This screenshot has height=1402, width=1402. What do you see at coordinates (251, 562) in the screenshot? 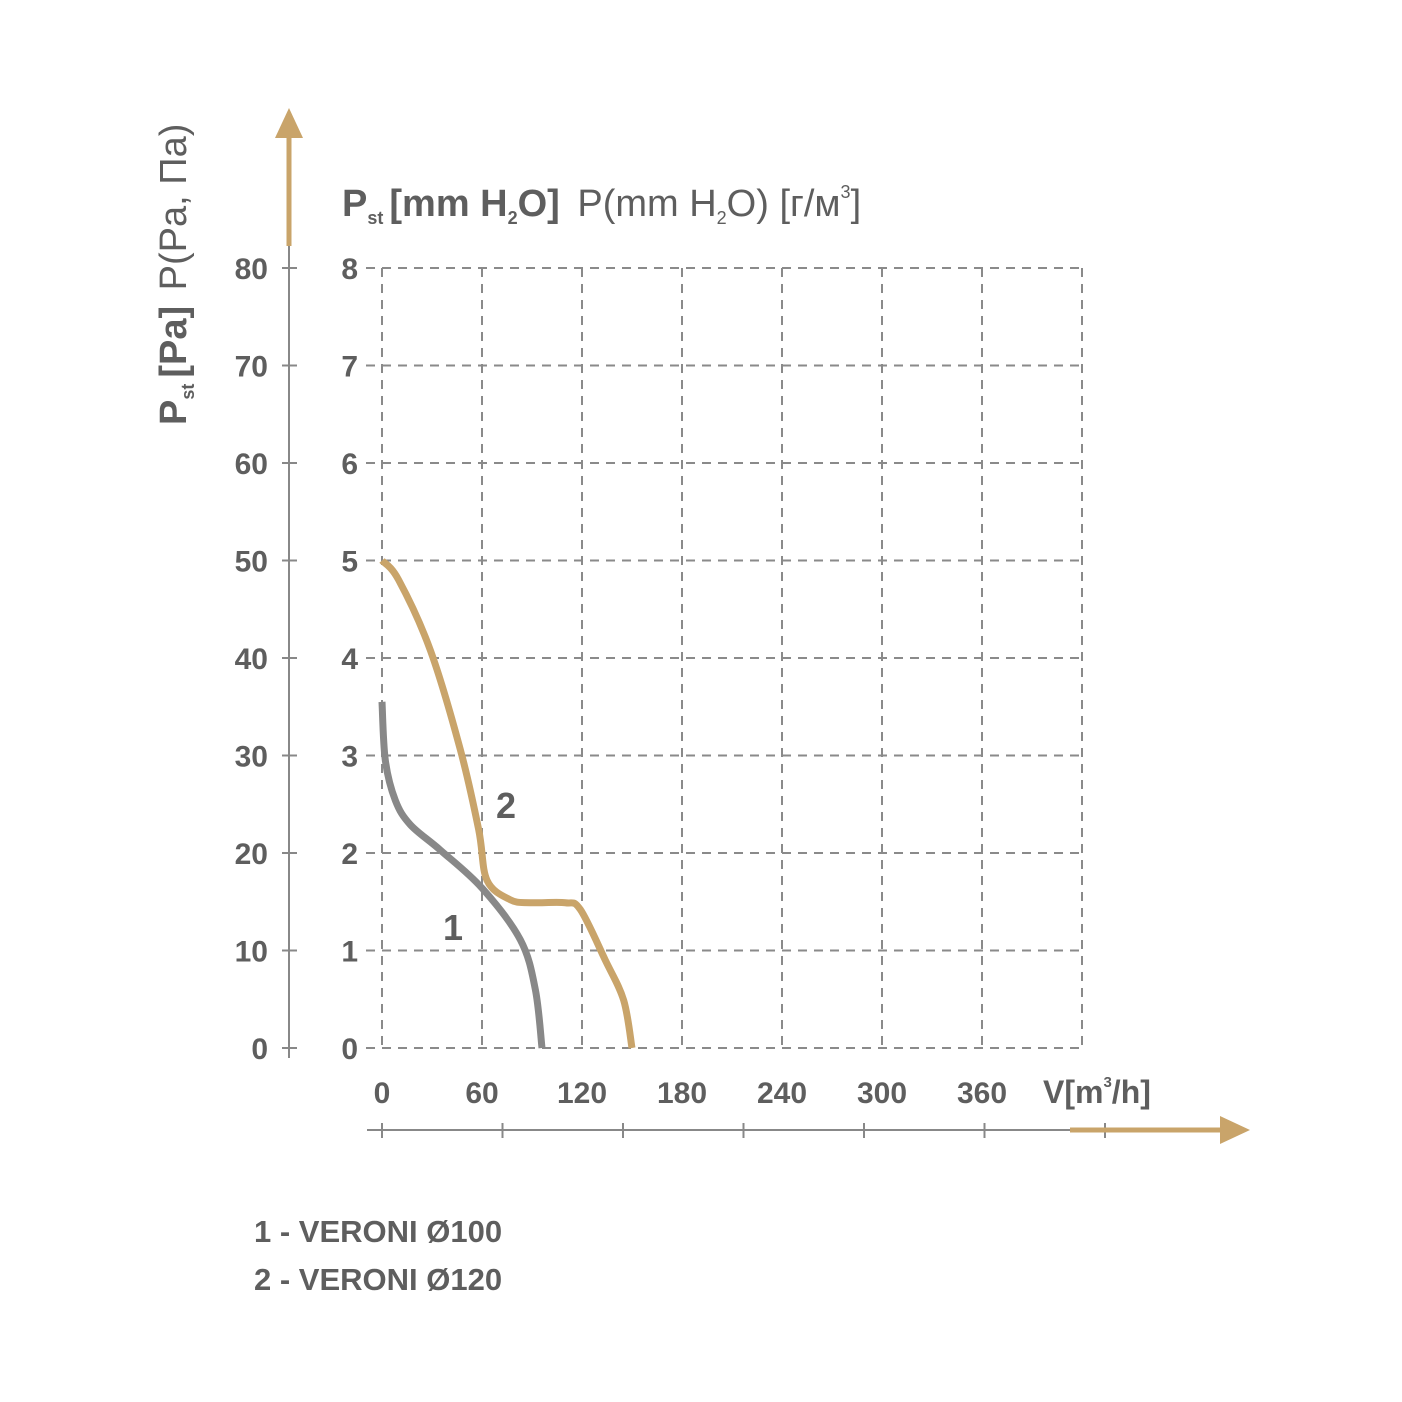
I see `y-tick-label-pa: 50` at bounding box center [251, 562].